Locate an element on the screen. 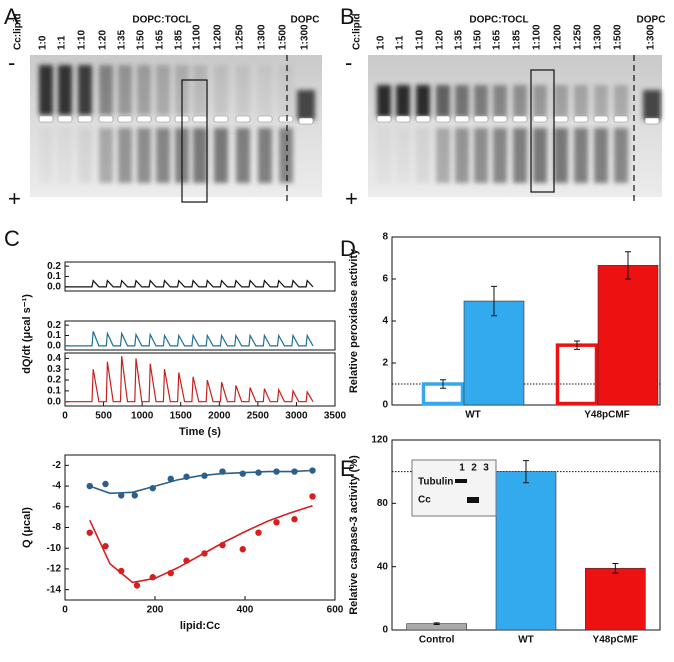  panel-label: A is located at coordinates (11, 16).